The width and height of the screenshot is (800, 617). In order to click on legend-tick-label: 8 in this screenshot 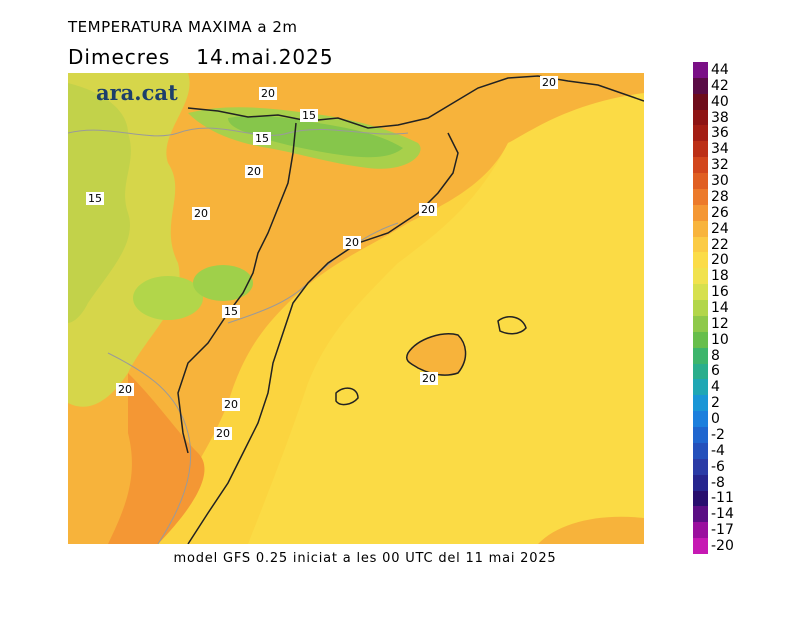, I will do `click(715, 355)`.